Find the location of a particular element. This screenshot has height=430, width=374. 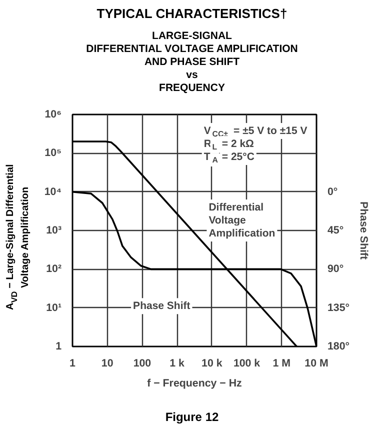

y2-axis-title: Phase Shift is located at coordinates (364, 230).